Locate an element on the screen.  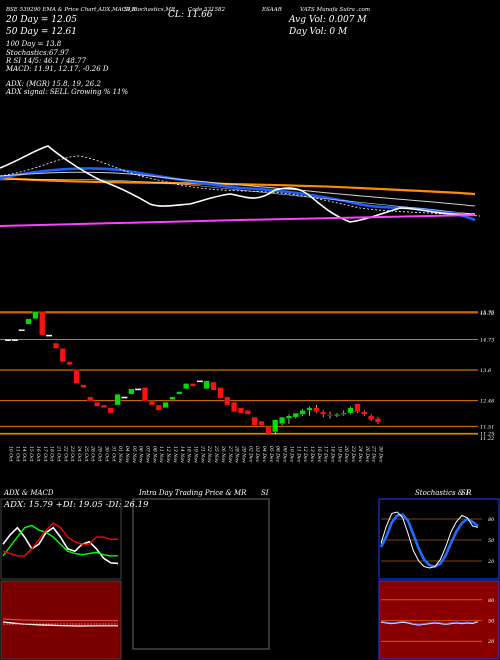
adx-line is located at coordinates (60, 545).